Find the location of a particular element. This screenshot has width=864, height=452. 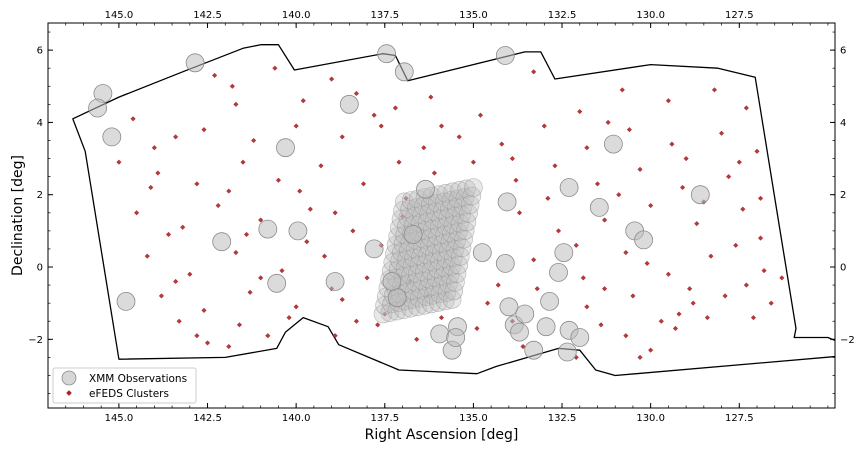

x-tick-label-bottom: 132.5 is located at coordinates (562, 418).